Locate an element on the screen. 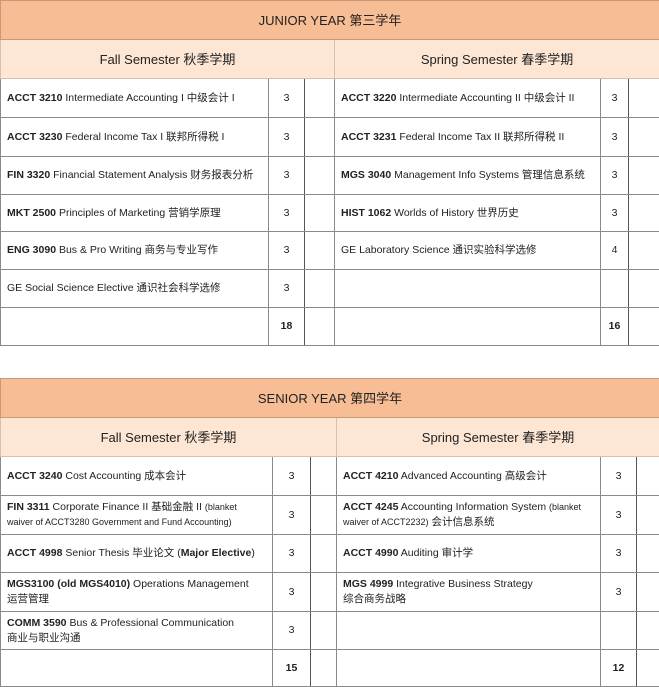 The height and width of the screenshot is (687, 659). course-code: ACCT 3231 is located at coordinates (368, 137).